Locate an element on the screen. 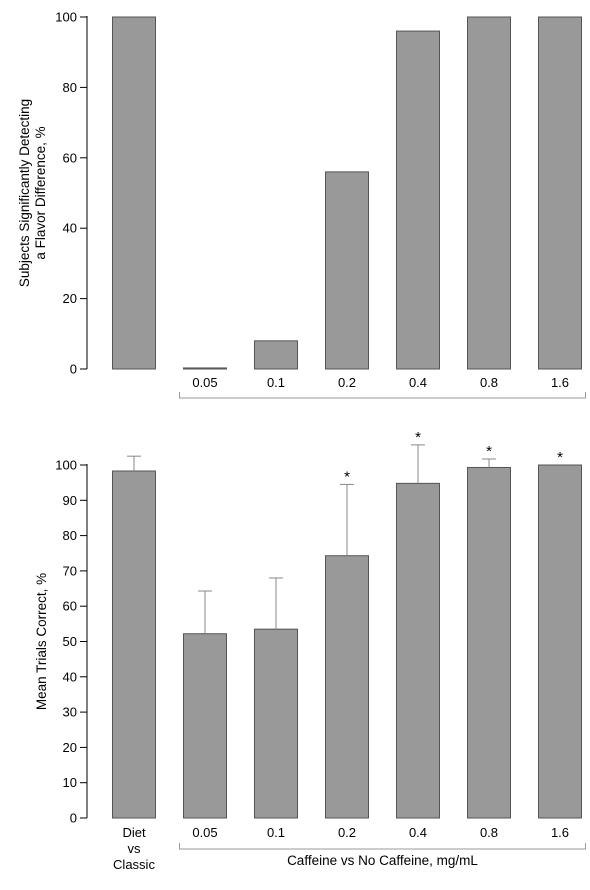 The width and height of the screenshot is (590, 890). y-tick-label: 90 is located at coordinates (70, 500).